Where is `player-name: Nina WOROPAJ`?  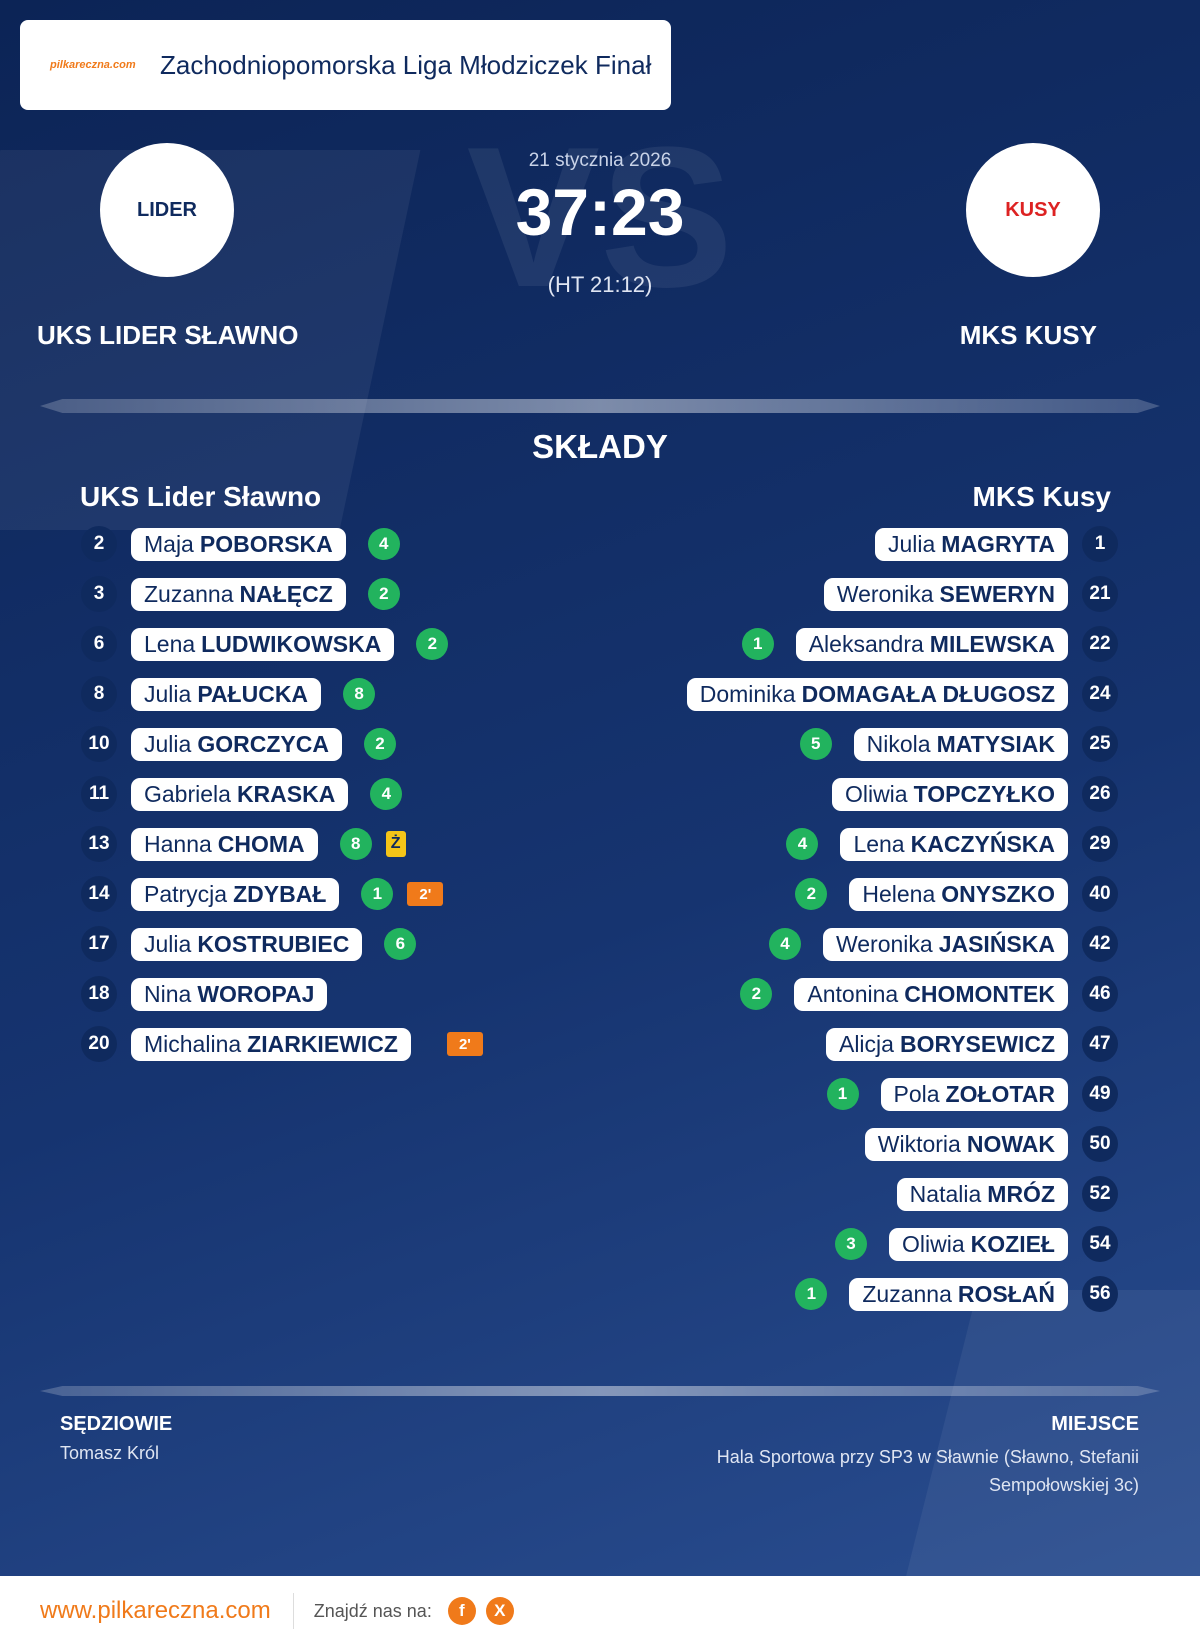
player-name: Nina WOROPAJ is located at coordinates (229, 994).